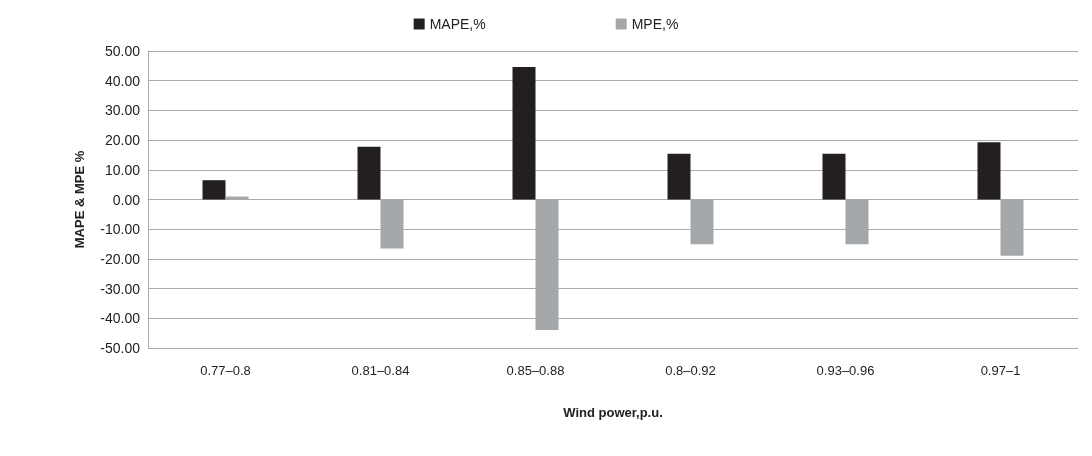 The width and height of the screenshot is (1092, 456). Describe the element at coordinates (1000, 370) in the screenshot. I see `x-tick-label: 0.97–1` at that location.